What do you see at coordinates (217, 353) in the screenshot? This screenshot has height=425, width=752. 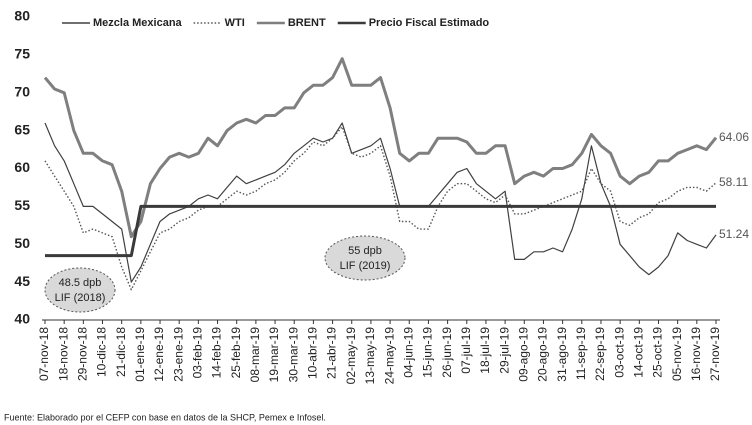 I see `x-tick-label: 14-feb-19` at bounding box center [217, 353].